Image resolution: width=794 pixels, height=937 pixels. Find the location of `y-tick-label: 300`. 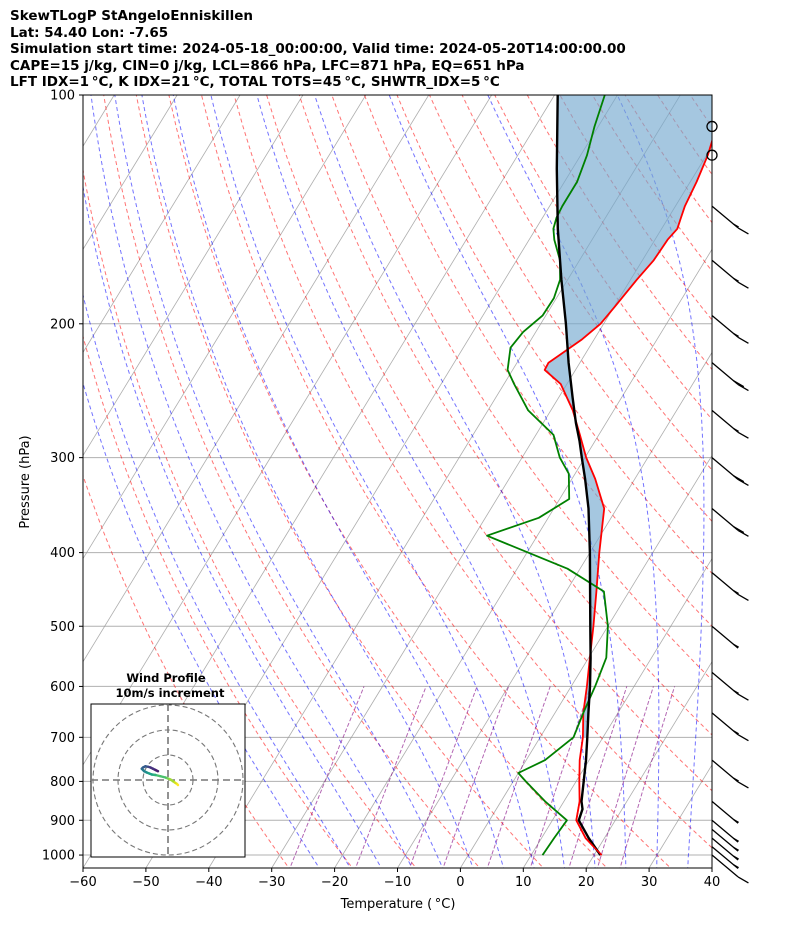

y-tick-label: 300 is located at coordinates (62, 458).